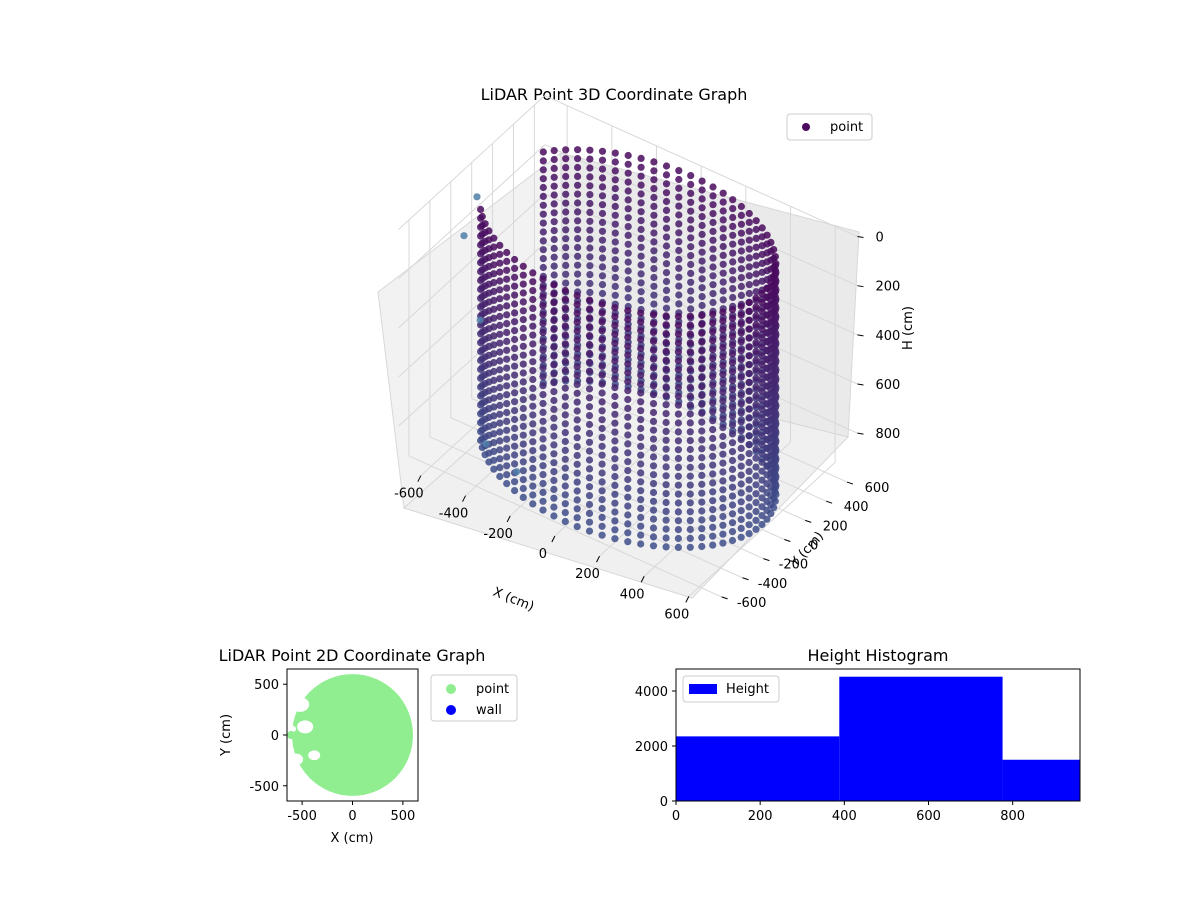 The image size is (1200, 900). Describe the element at coordinates (296, 759) in the screenshot. I see `gap-region` at that location.